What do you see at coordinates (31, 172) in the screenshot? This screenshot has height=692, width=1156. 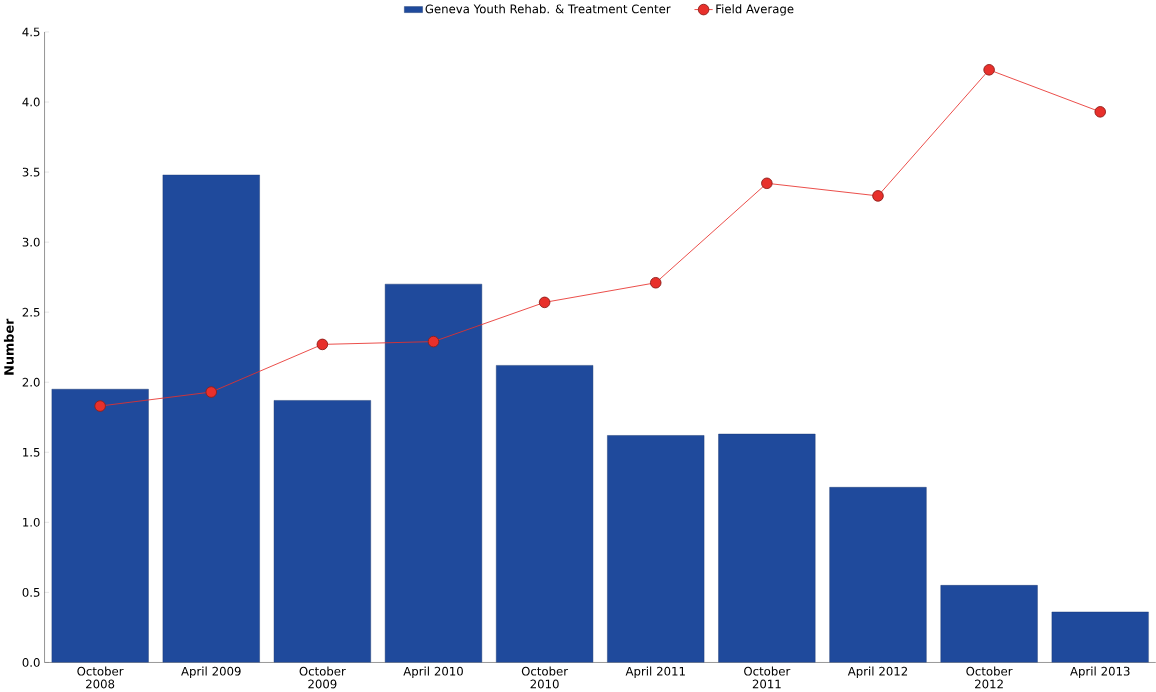 I see `y-tick-label: 3.5` at bounding box center [31, 172].